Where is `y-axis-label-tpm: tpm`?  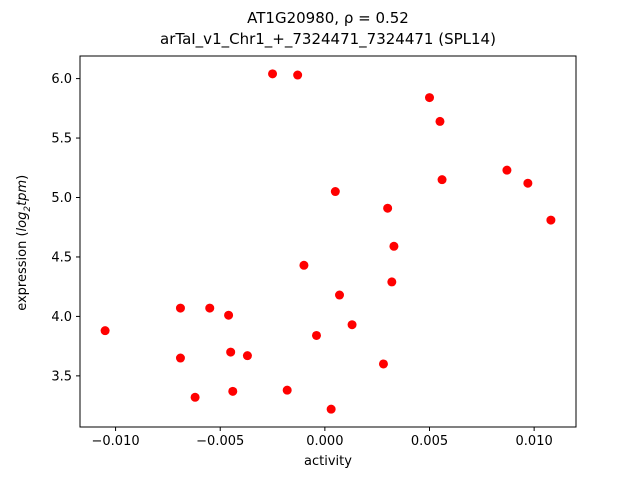 y-axis-label-tpm: tpm is located at coordinates (23, 192).